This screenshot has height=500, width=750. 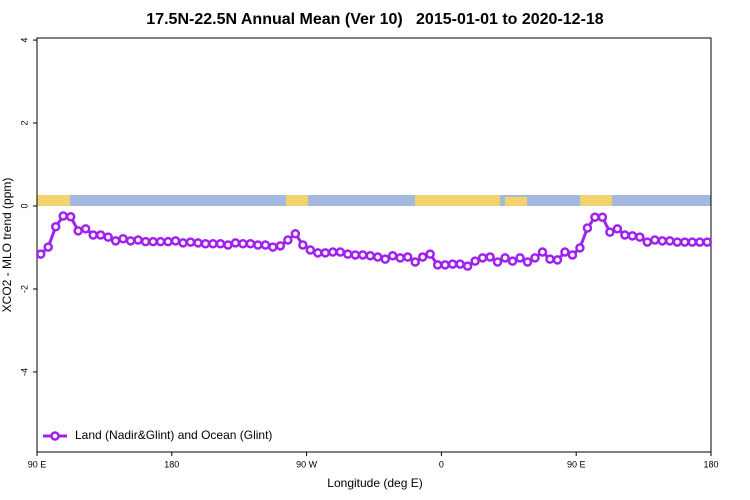 What do you see at coordinates (24, 372) in the screenshot?
I see `y-tick-label: -4` at bounding box center [24, 372].